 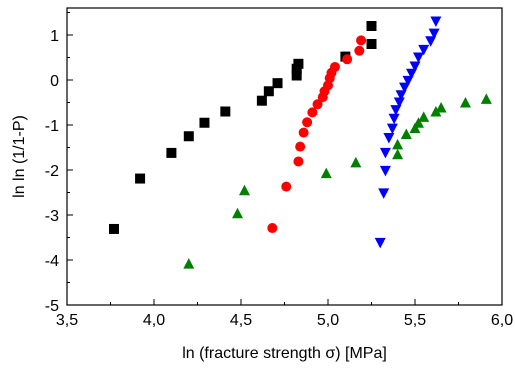 I want to click on series-circle, so click(x=317, y=134).